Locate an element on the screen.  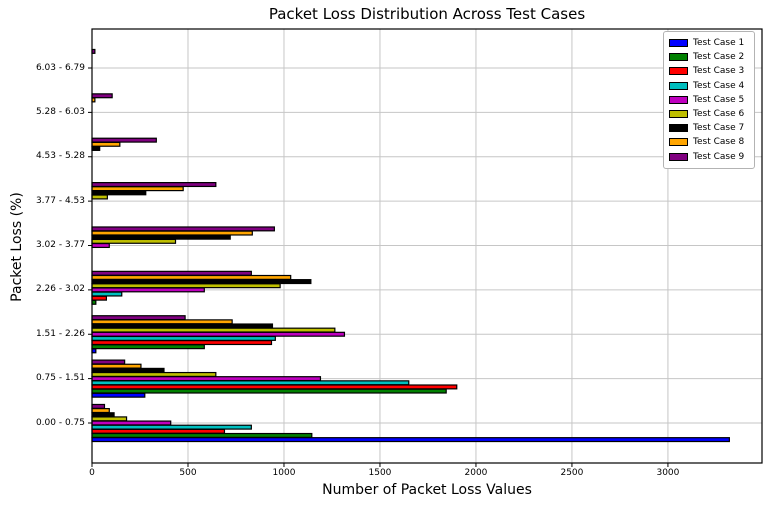
y-tick-label: 5.28 - 6.03 is located at coordinates (60, 111).